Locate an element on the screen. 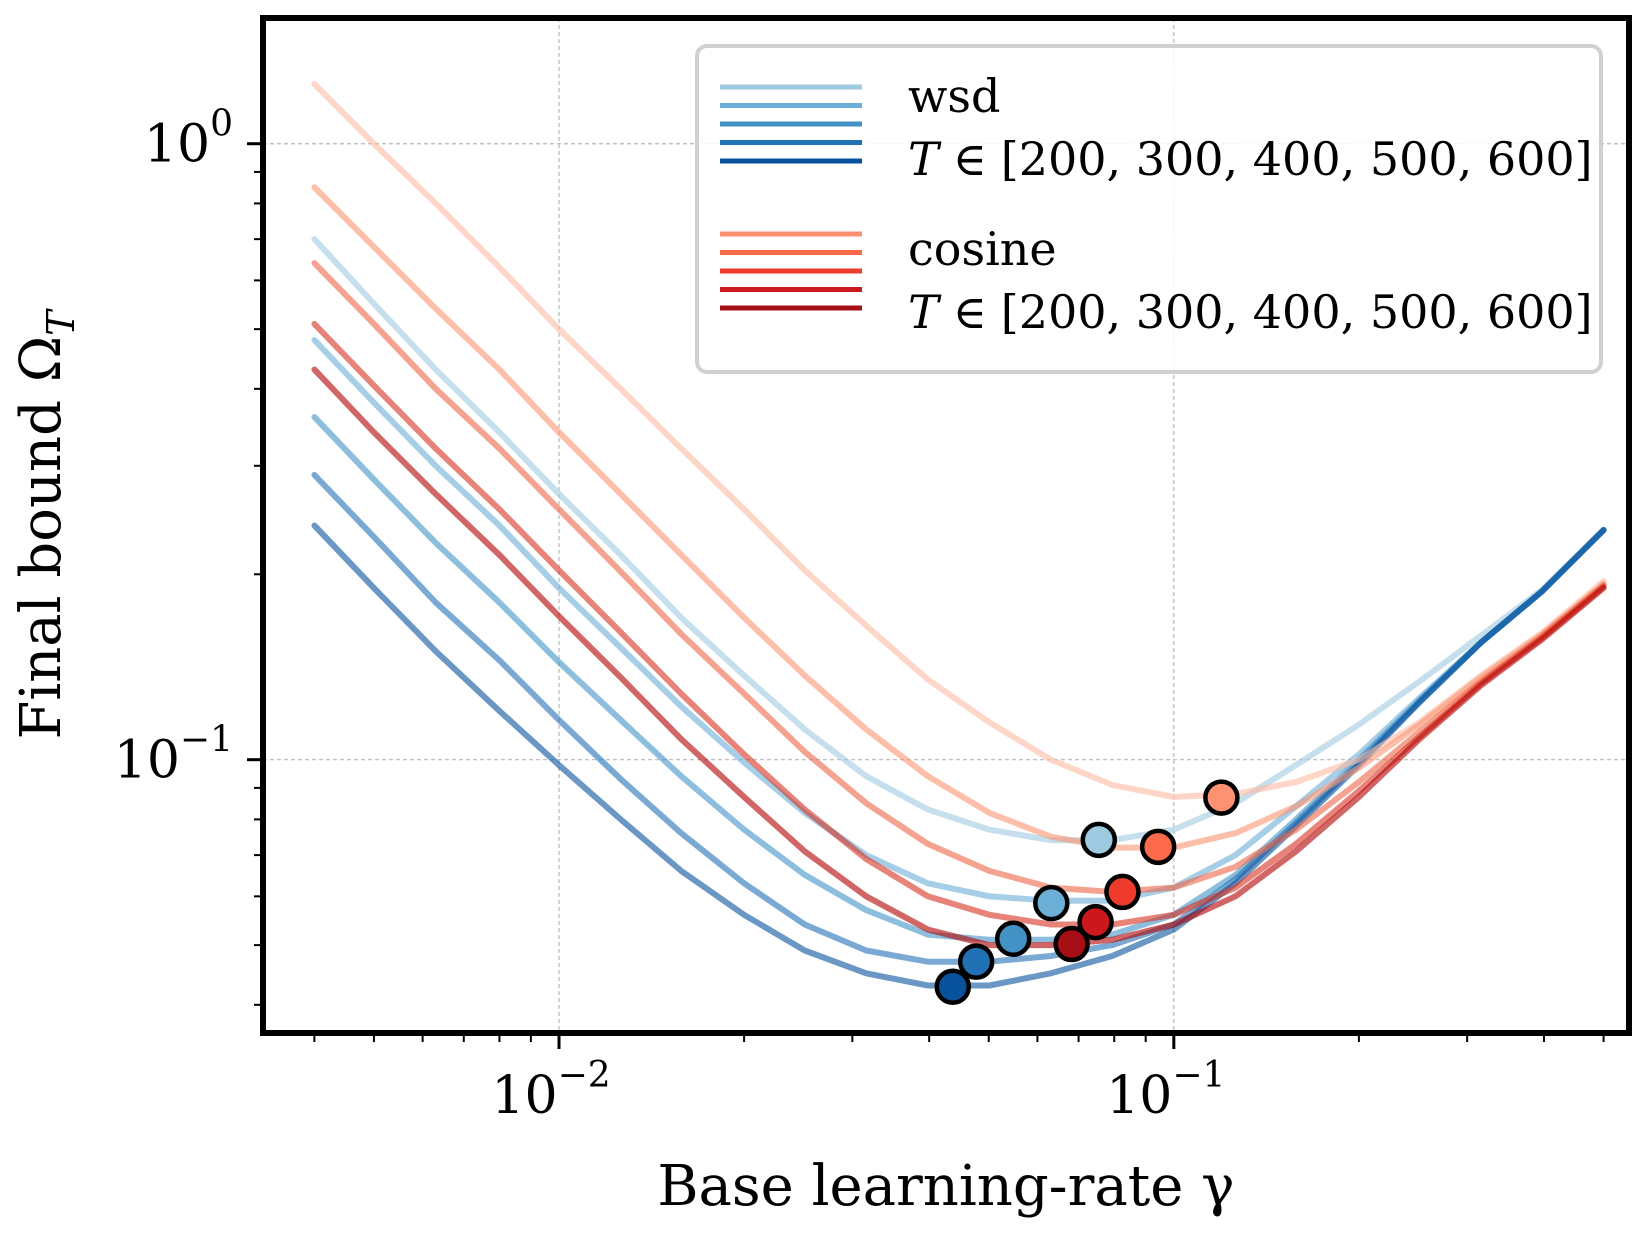  legend-wsd-range-rel: ∈ is located at coordinates (970, 159).